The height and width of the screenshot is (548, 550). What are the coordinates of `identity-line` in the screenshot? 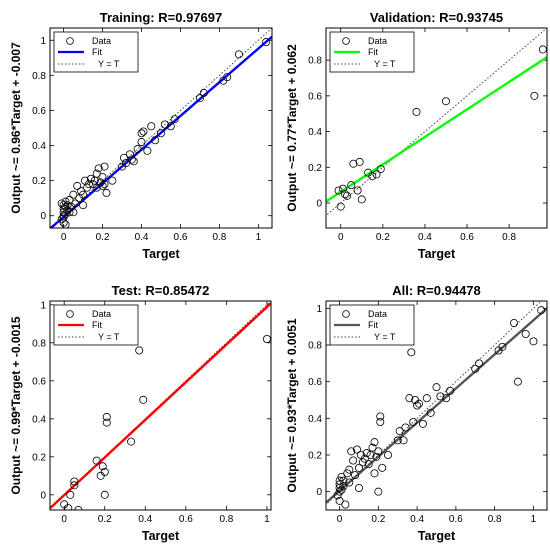 It's located at (434, 403).